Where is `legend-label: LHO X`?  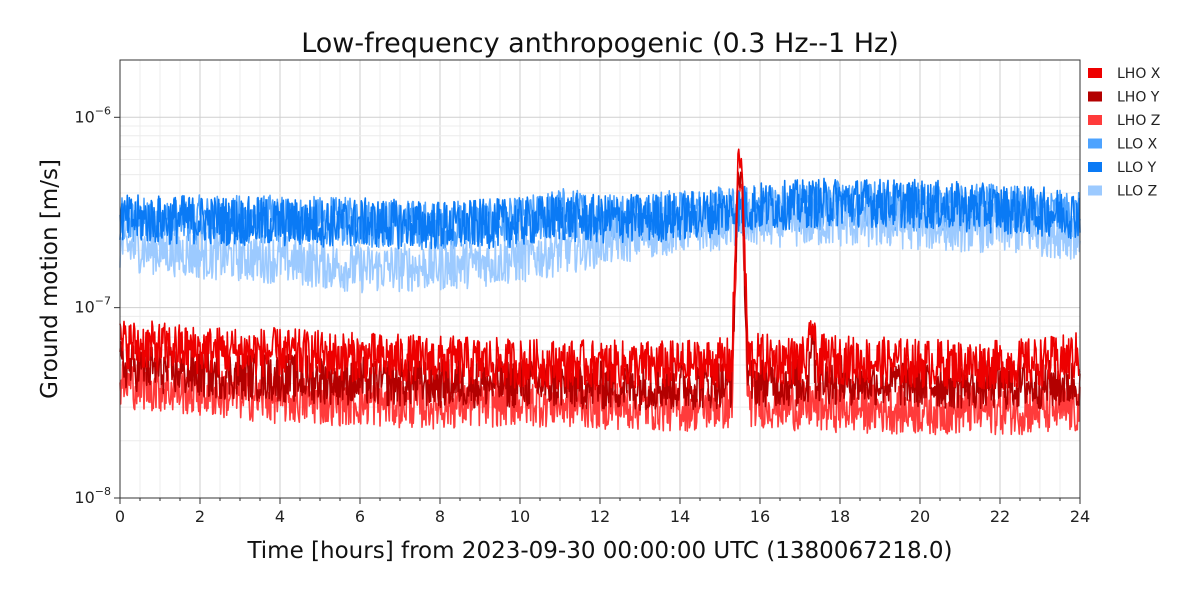
legend-label: LHO X is located at coordinates (1139, 74).